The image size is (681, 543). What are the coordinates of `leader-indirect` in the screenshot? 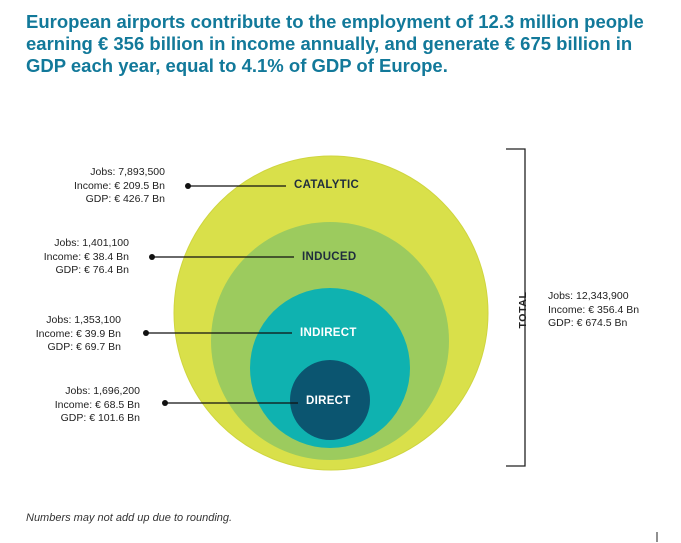 It's located at (217, 333).